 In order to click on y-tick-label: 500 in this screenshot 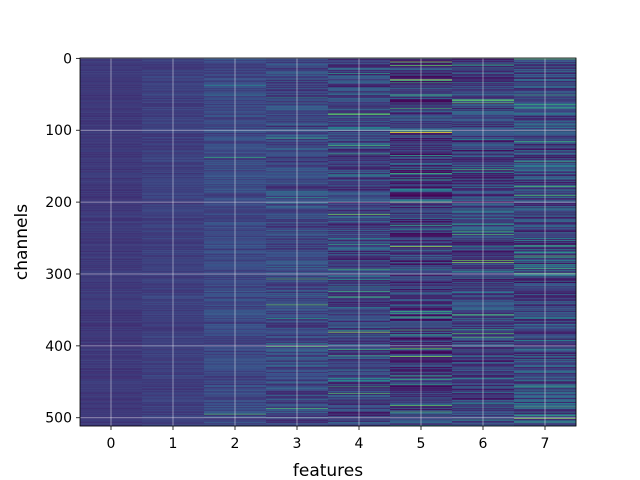, I will do `click(58, 419)`.